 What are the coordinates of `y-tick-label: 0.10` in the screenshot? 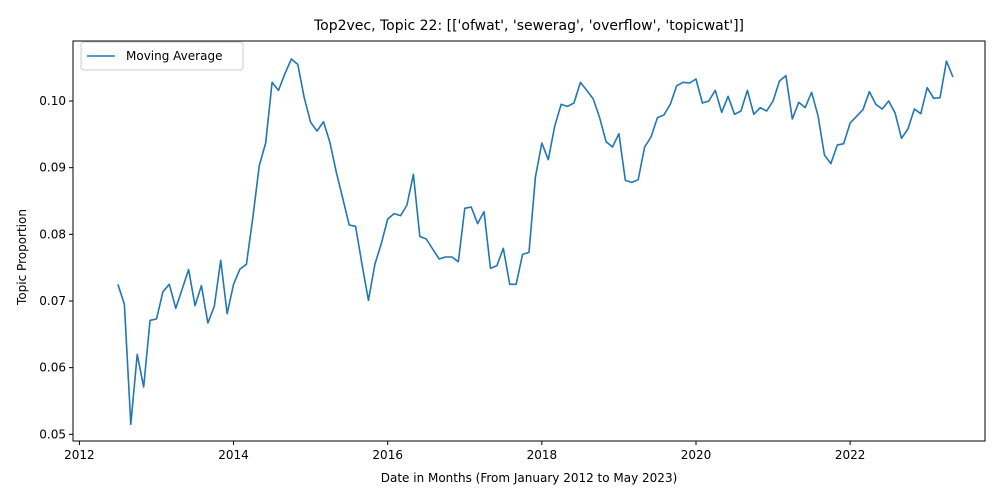 It's located at (52, 101).